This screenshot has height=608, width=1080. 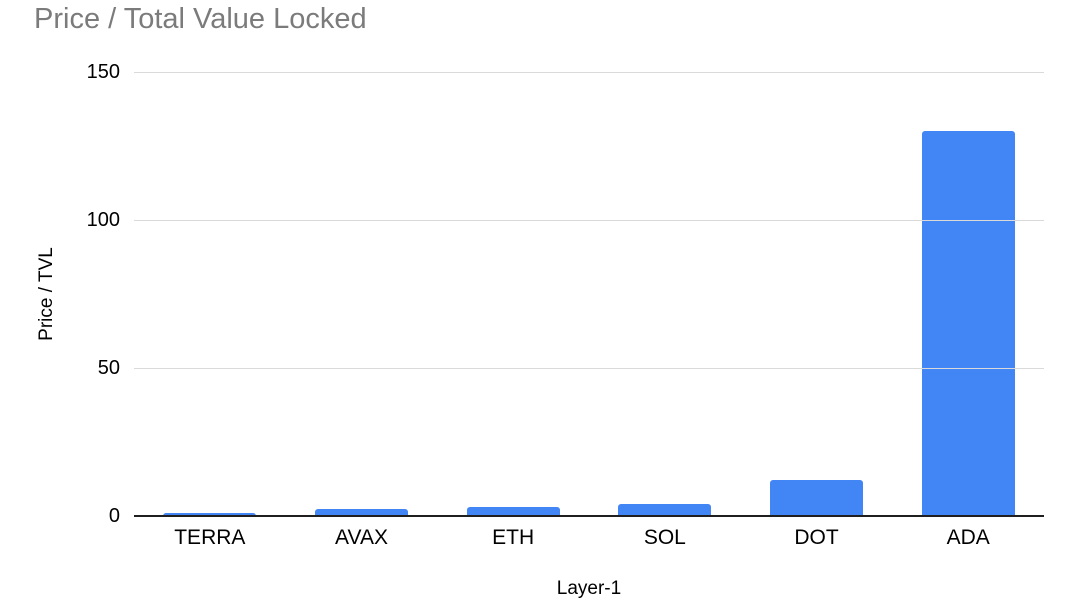 I want to click on chart-title: Price / Total Value Locked, so click(x=200, y=19).